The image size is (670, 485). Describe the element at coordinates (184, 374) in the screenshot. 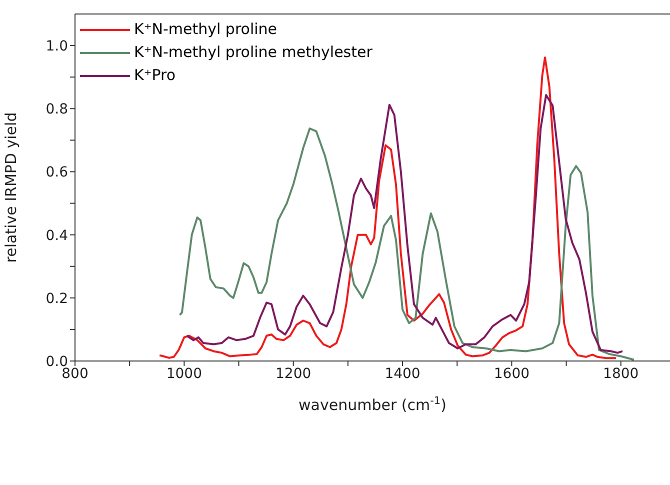

I see `x-tick-label: 1000` at that location.